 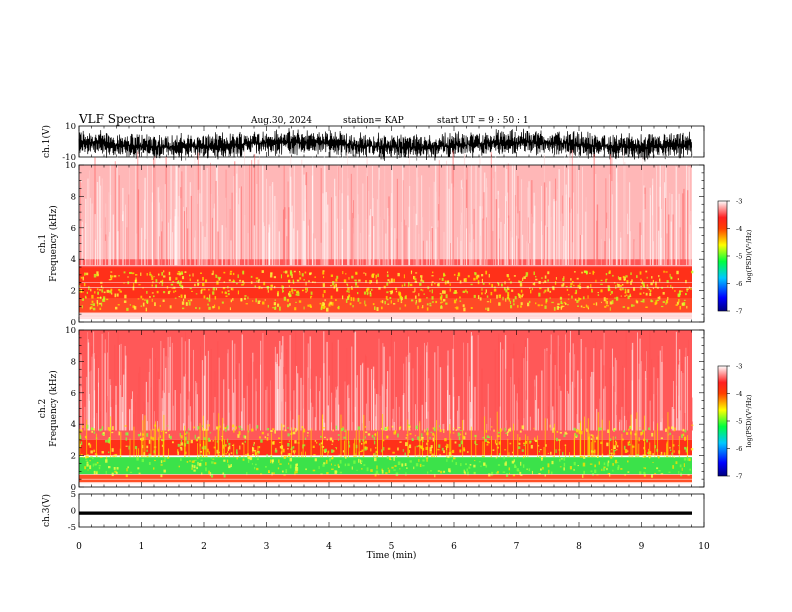 I want to click on y-tick-label: 6, so click(x=73, y=394).